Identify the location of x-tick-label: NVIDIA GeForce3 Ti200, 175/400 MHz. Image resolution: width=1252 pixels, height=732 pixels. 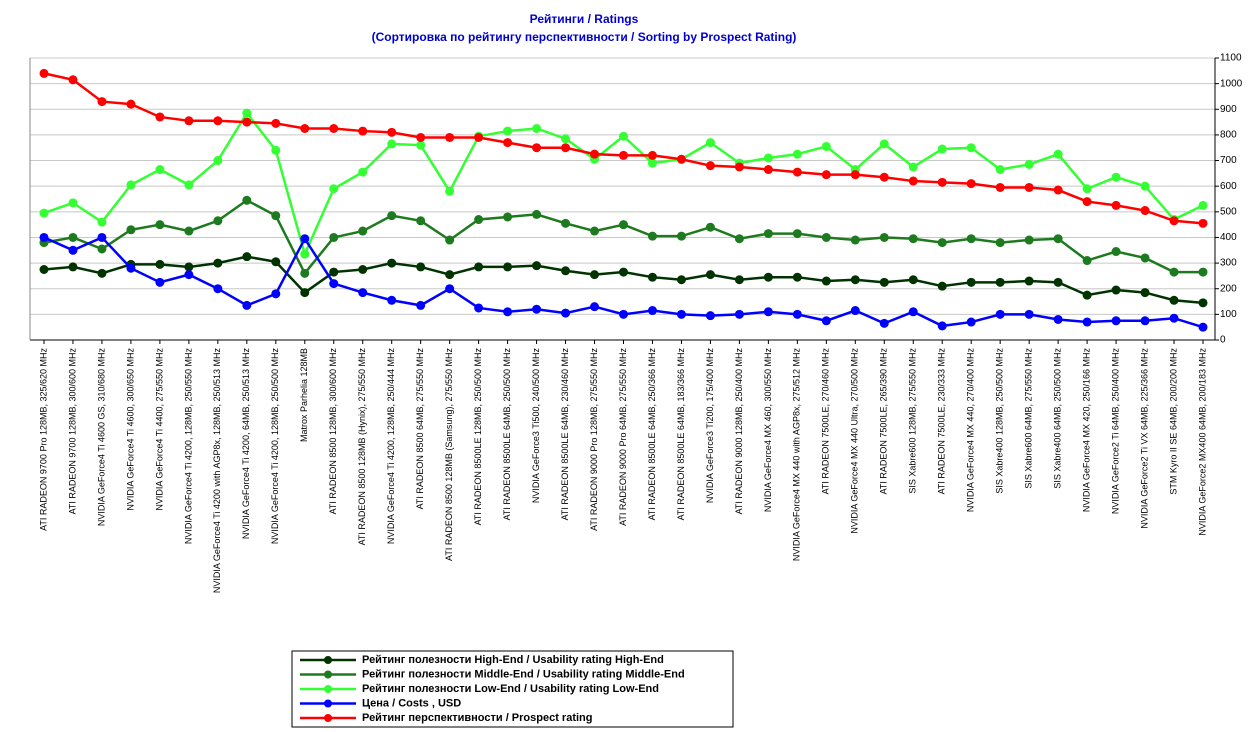
(710, 426).